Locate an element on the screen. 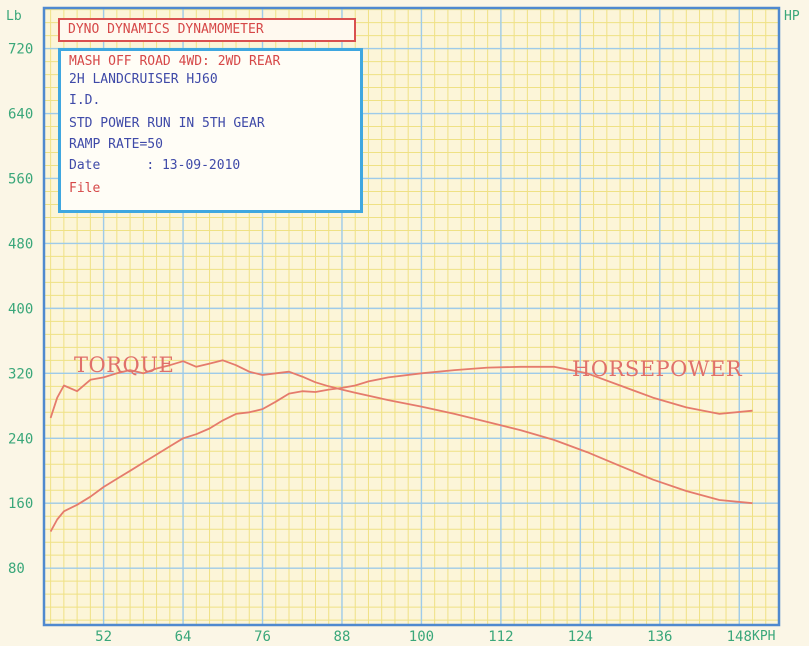  y-tick-label: 240 is located at coordinates (20, 439).